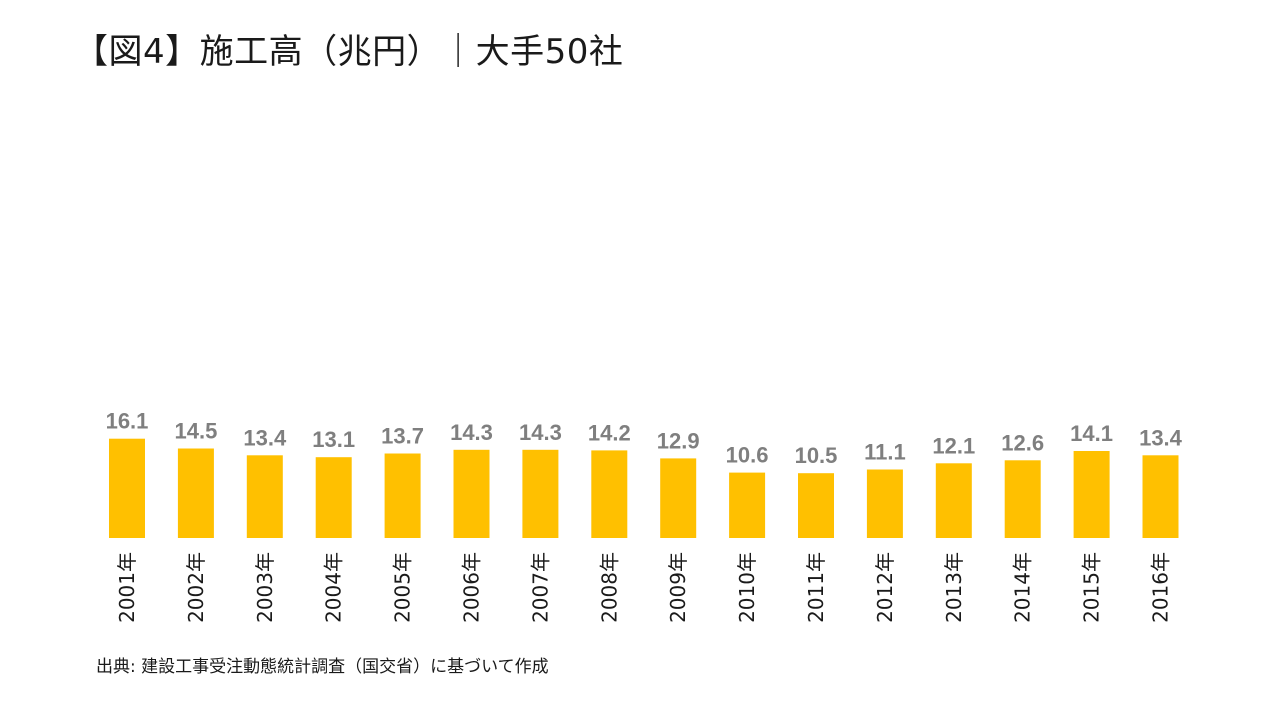 This screenshot has width=1280, height=720. Describe the element at coordinates (264, 496) in the screenshot. I see `bar-2003年` at that location.